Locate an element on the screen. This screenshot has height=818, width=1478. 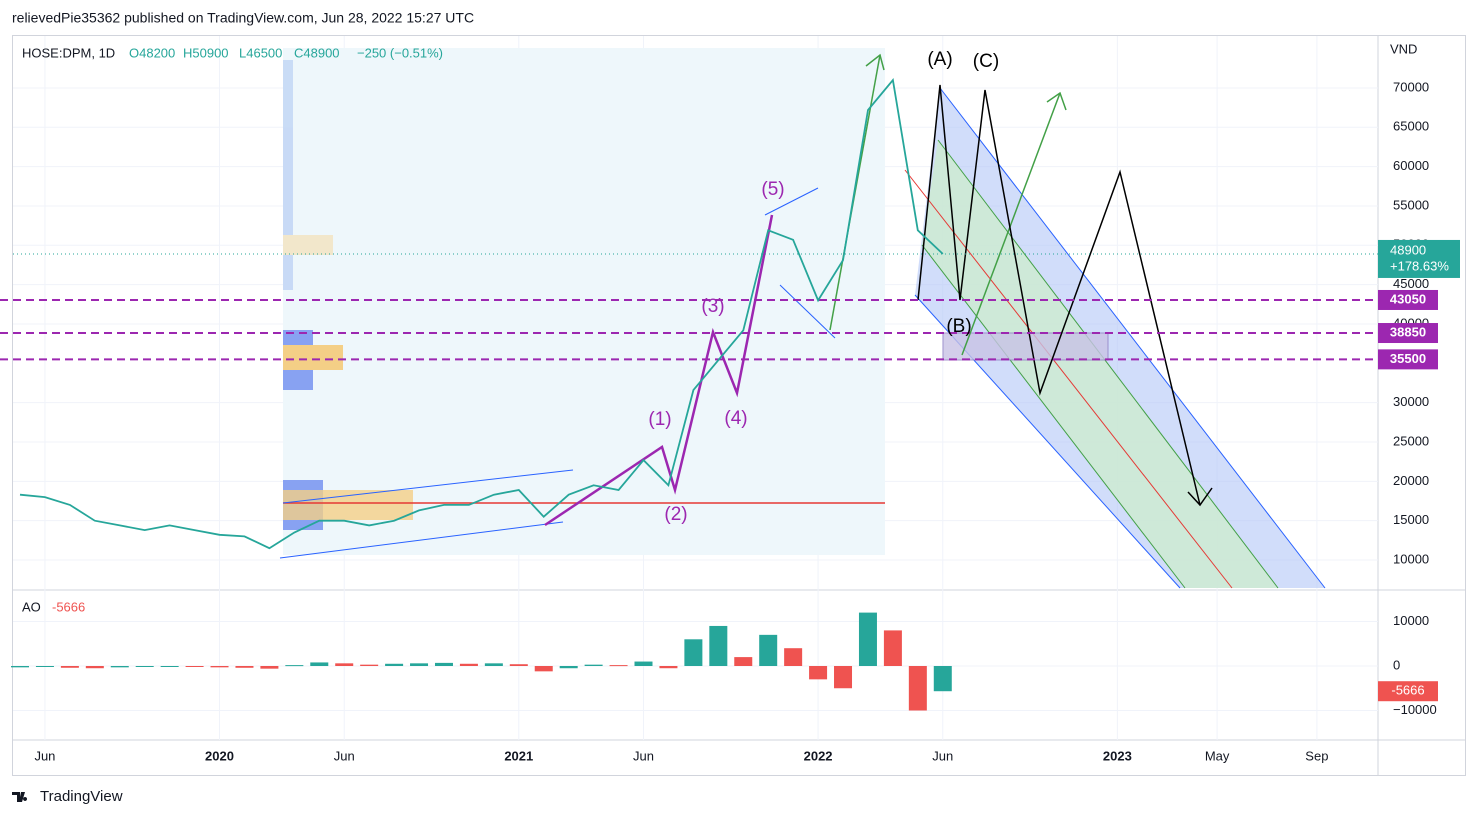
level-label: 38850 is located at coordinates (1408, 331).